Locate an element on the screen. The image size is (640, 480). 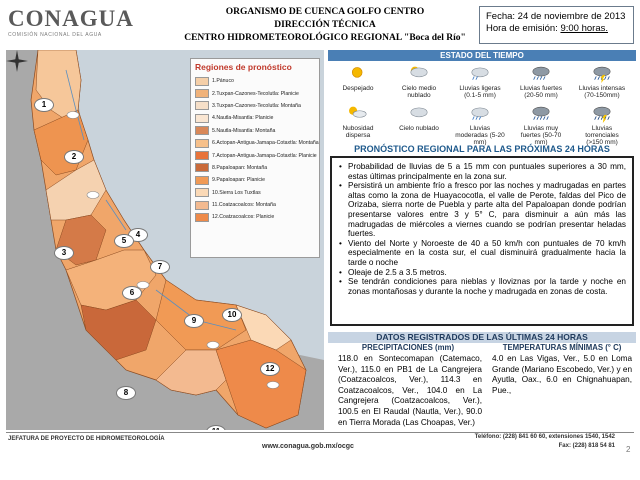
legend-item: 4.Nautla-Misantla: Planicie is located at coordinates (255, 118).